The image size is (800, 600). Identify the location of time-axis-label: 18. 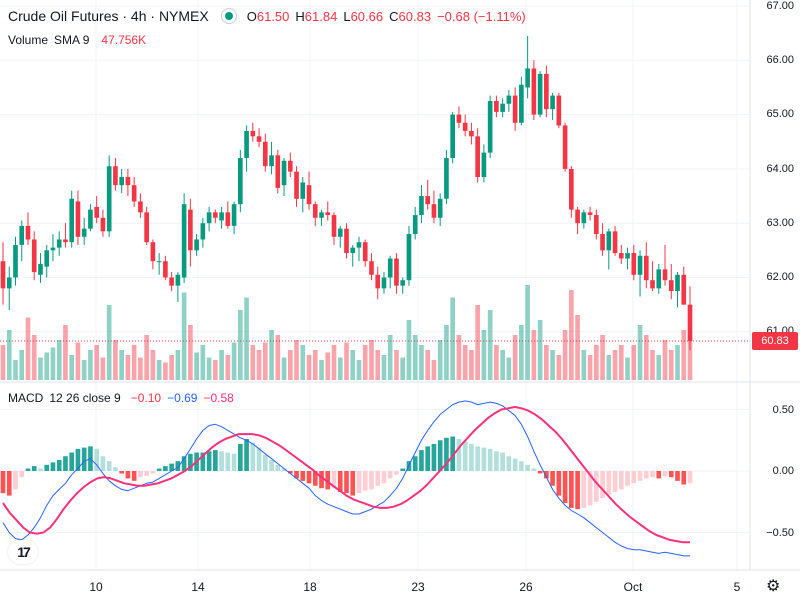
(310, 587).